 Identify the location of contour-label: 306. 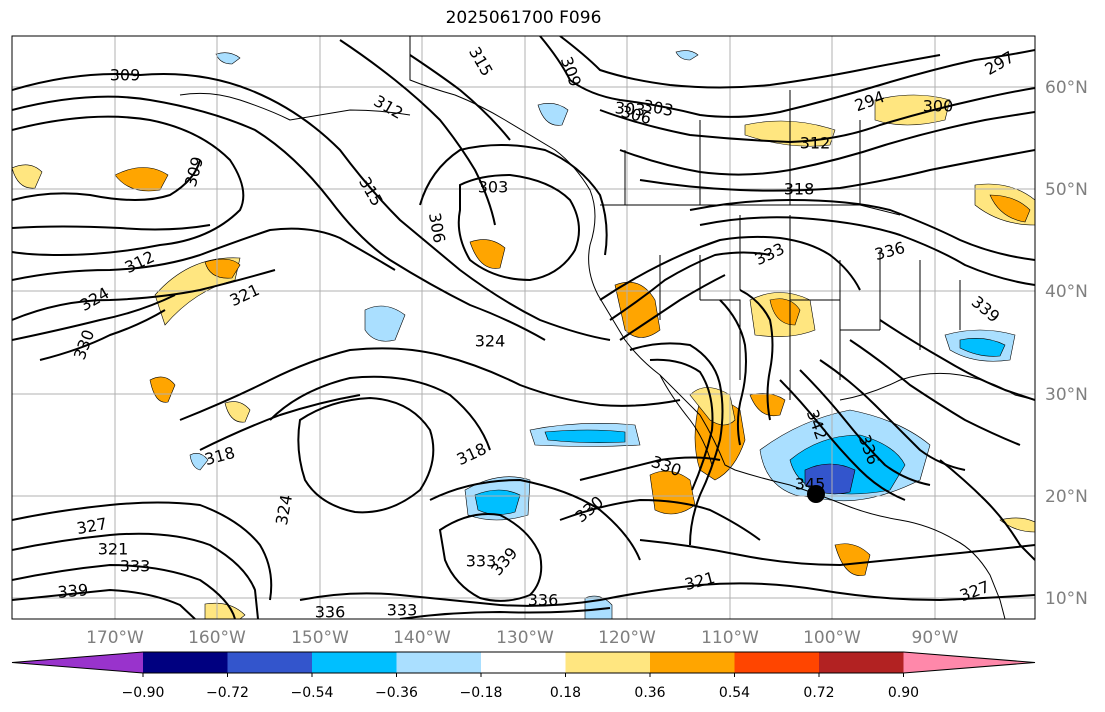
(437, 227).